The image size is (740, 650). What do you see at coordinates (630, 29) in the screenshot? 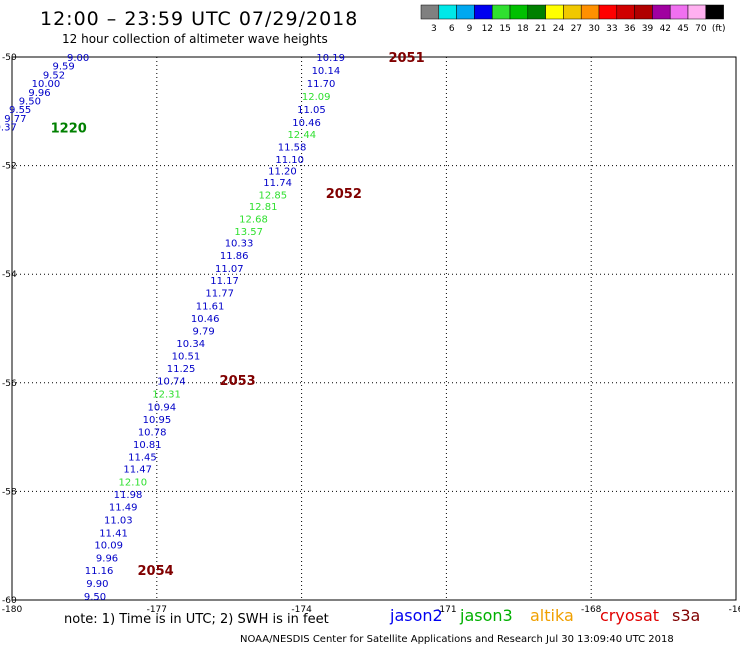
I see `legend-label: 36` at bounding box center [630, 29].